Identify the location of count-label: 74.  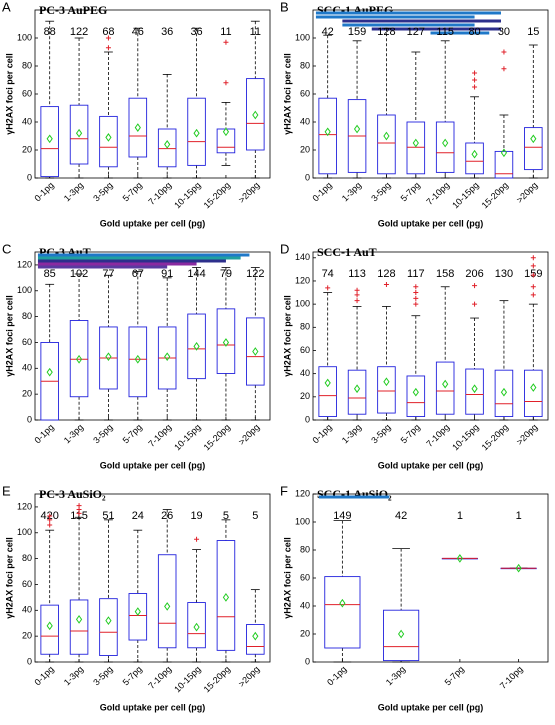
(328, 274).